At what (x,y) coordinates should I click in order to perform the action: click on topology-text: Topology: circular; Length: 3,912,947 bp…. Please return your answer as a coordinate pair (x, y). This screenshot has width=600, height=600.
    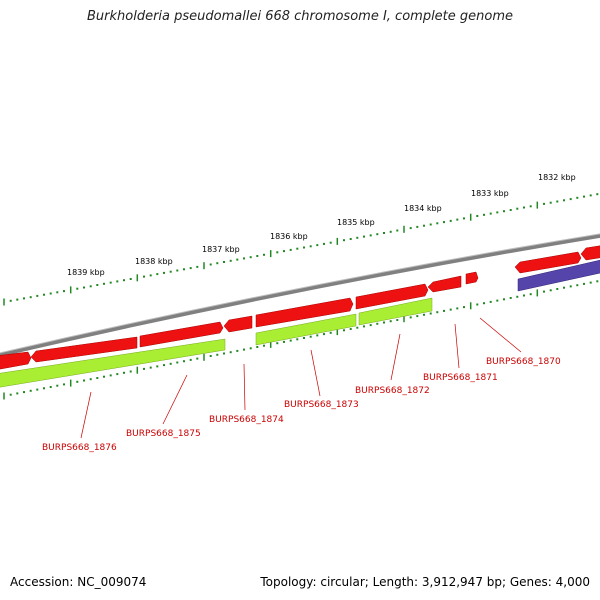
    Looking at the image, I should click on (425, 582).